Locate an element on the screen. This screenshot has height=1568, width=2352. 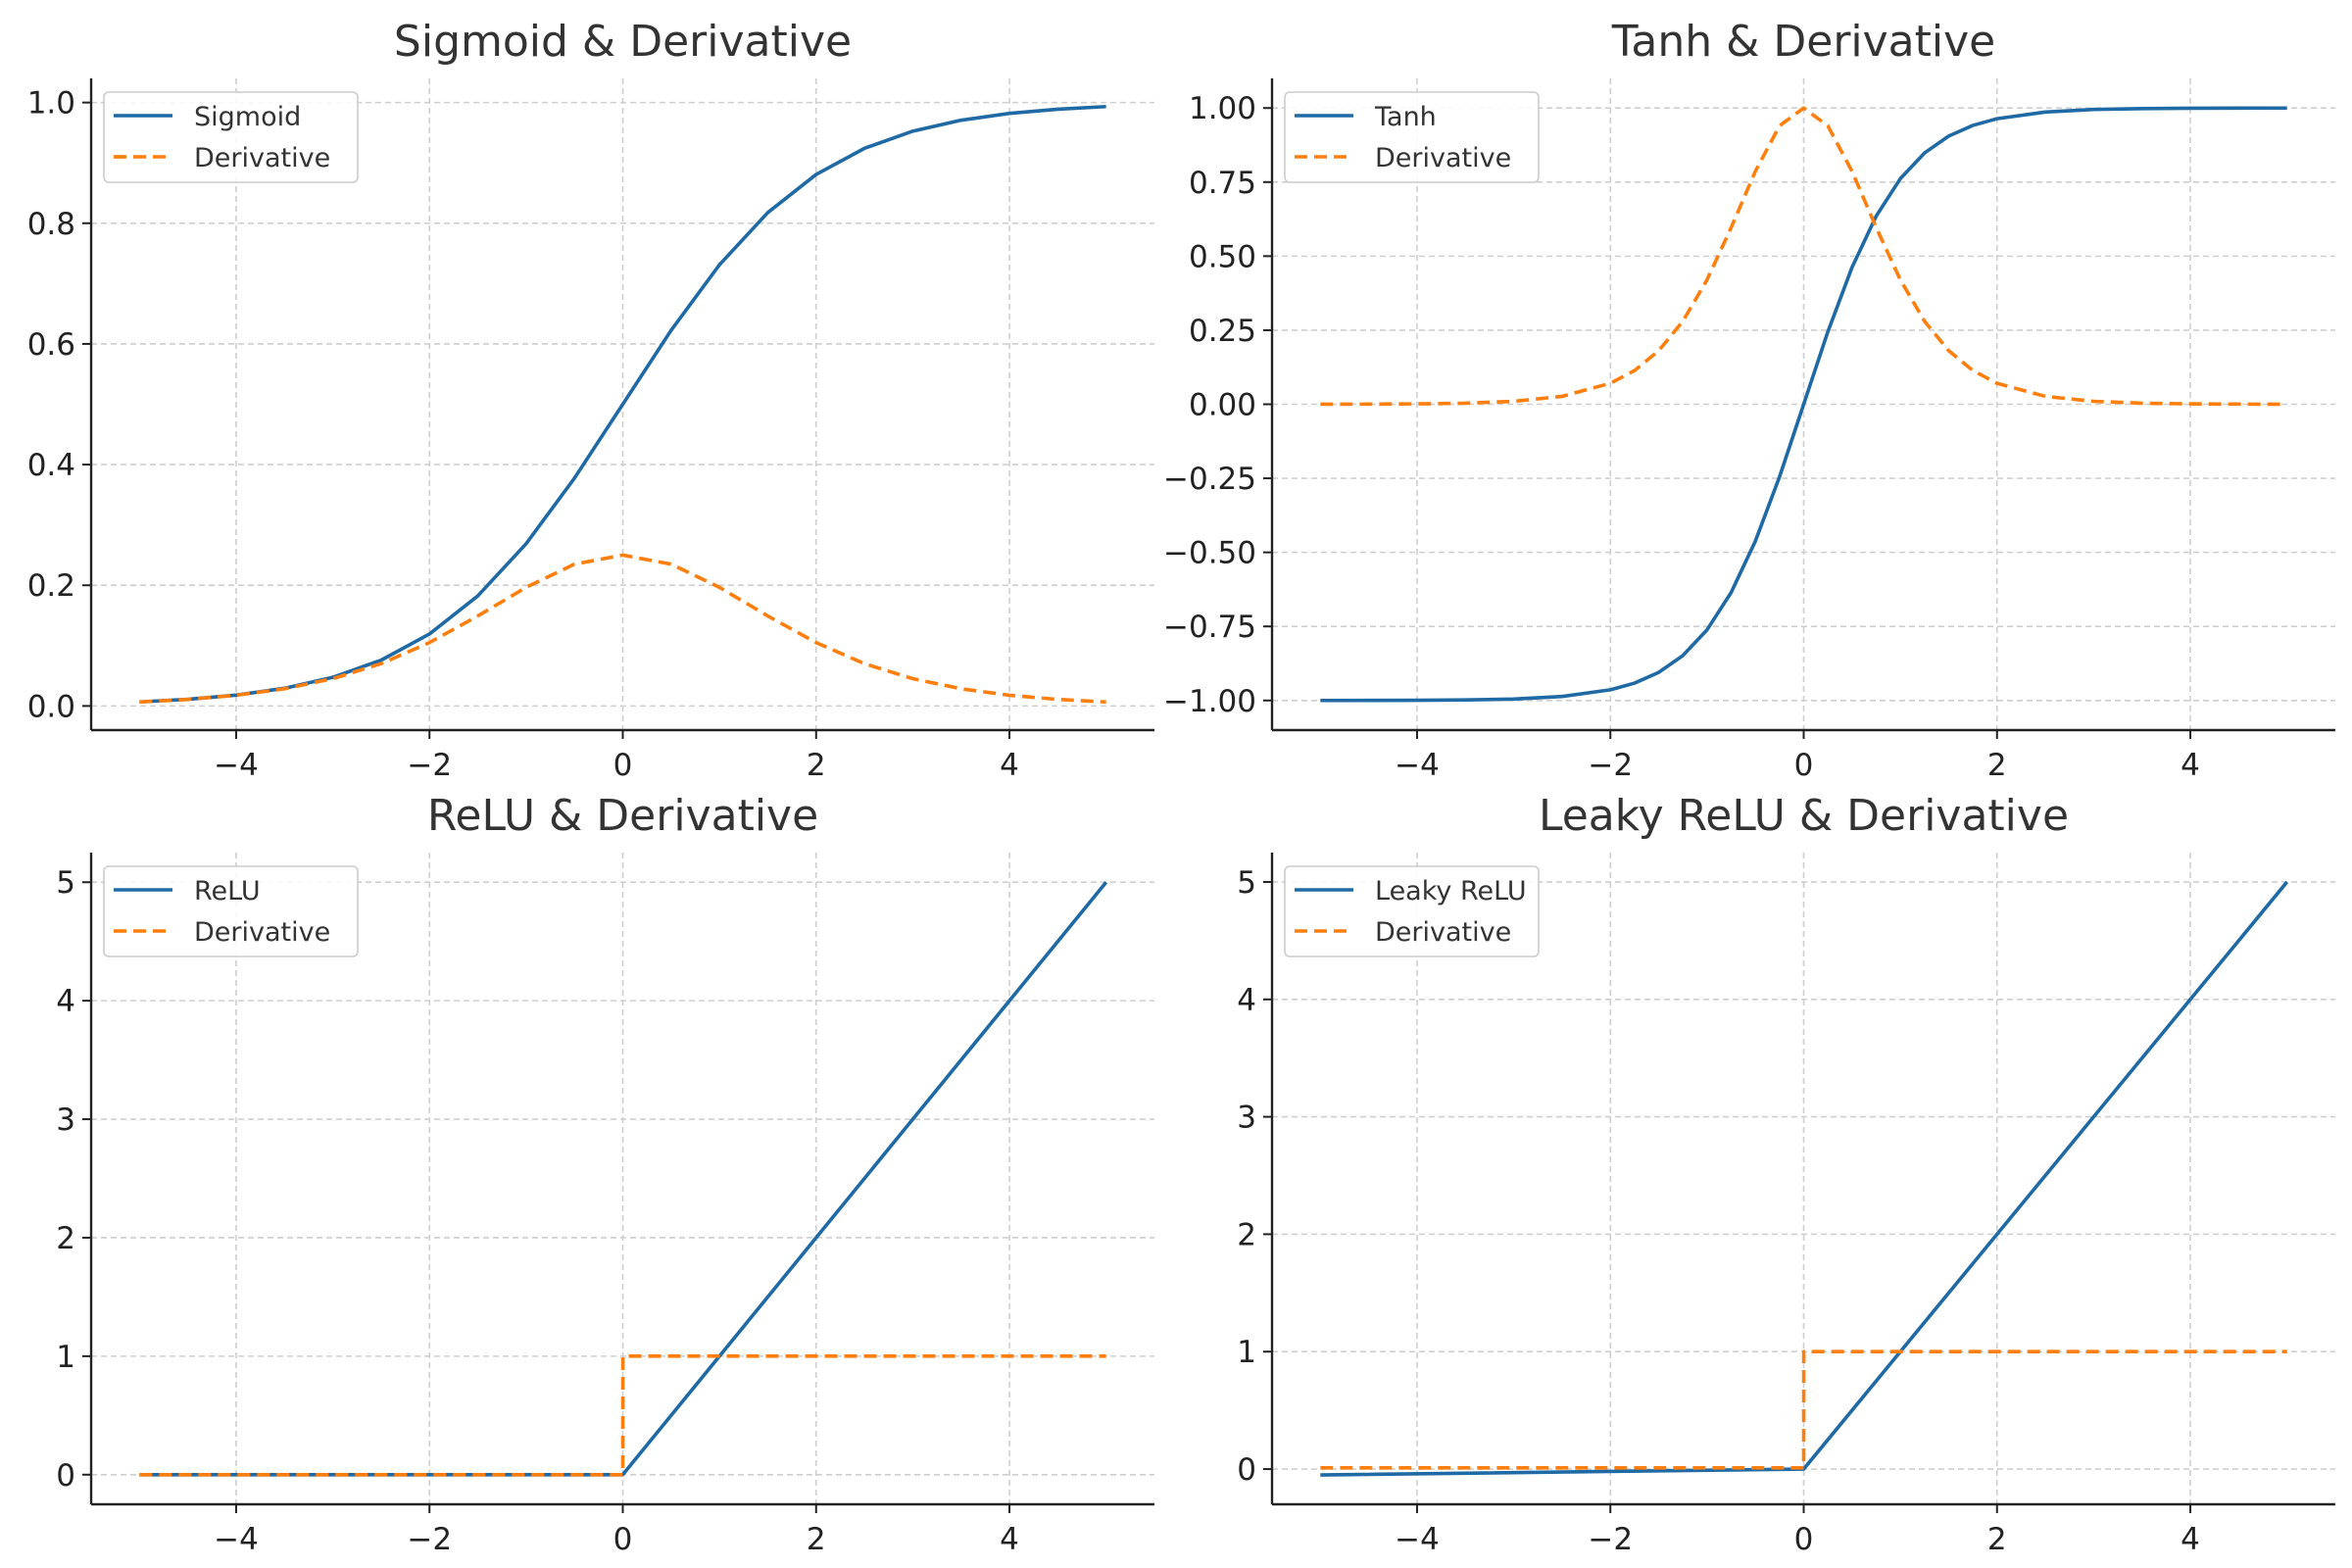
y-tick-label: −1.00 is located at coordinates (1209, 701).